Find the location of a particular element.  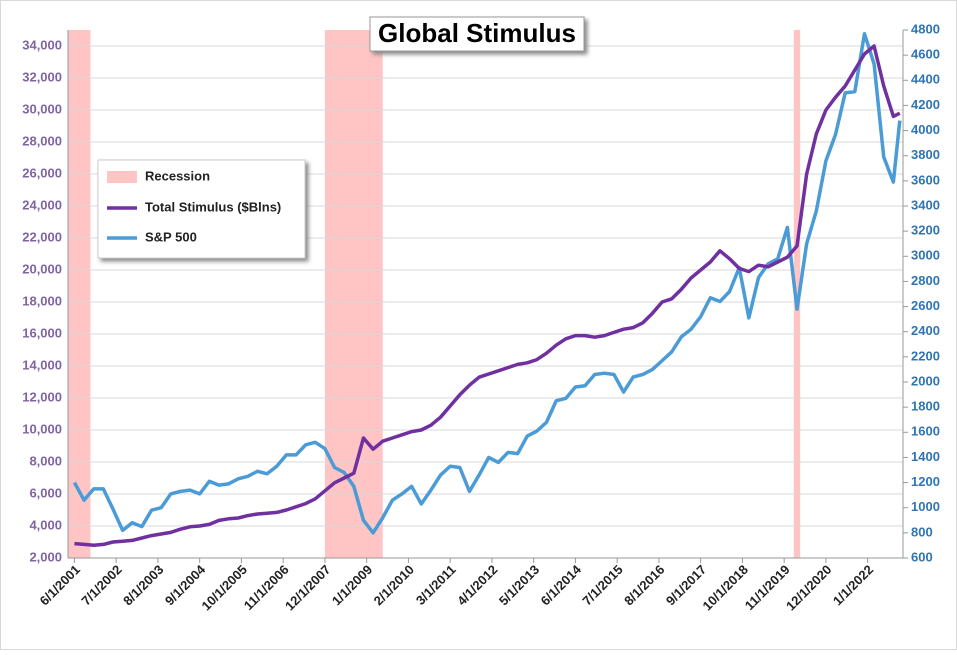

y2-tick-label: 3400 is located at coordinates (925, 204).